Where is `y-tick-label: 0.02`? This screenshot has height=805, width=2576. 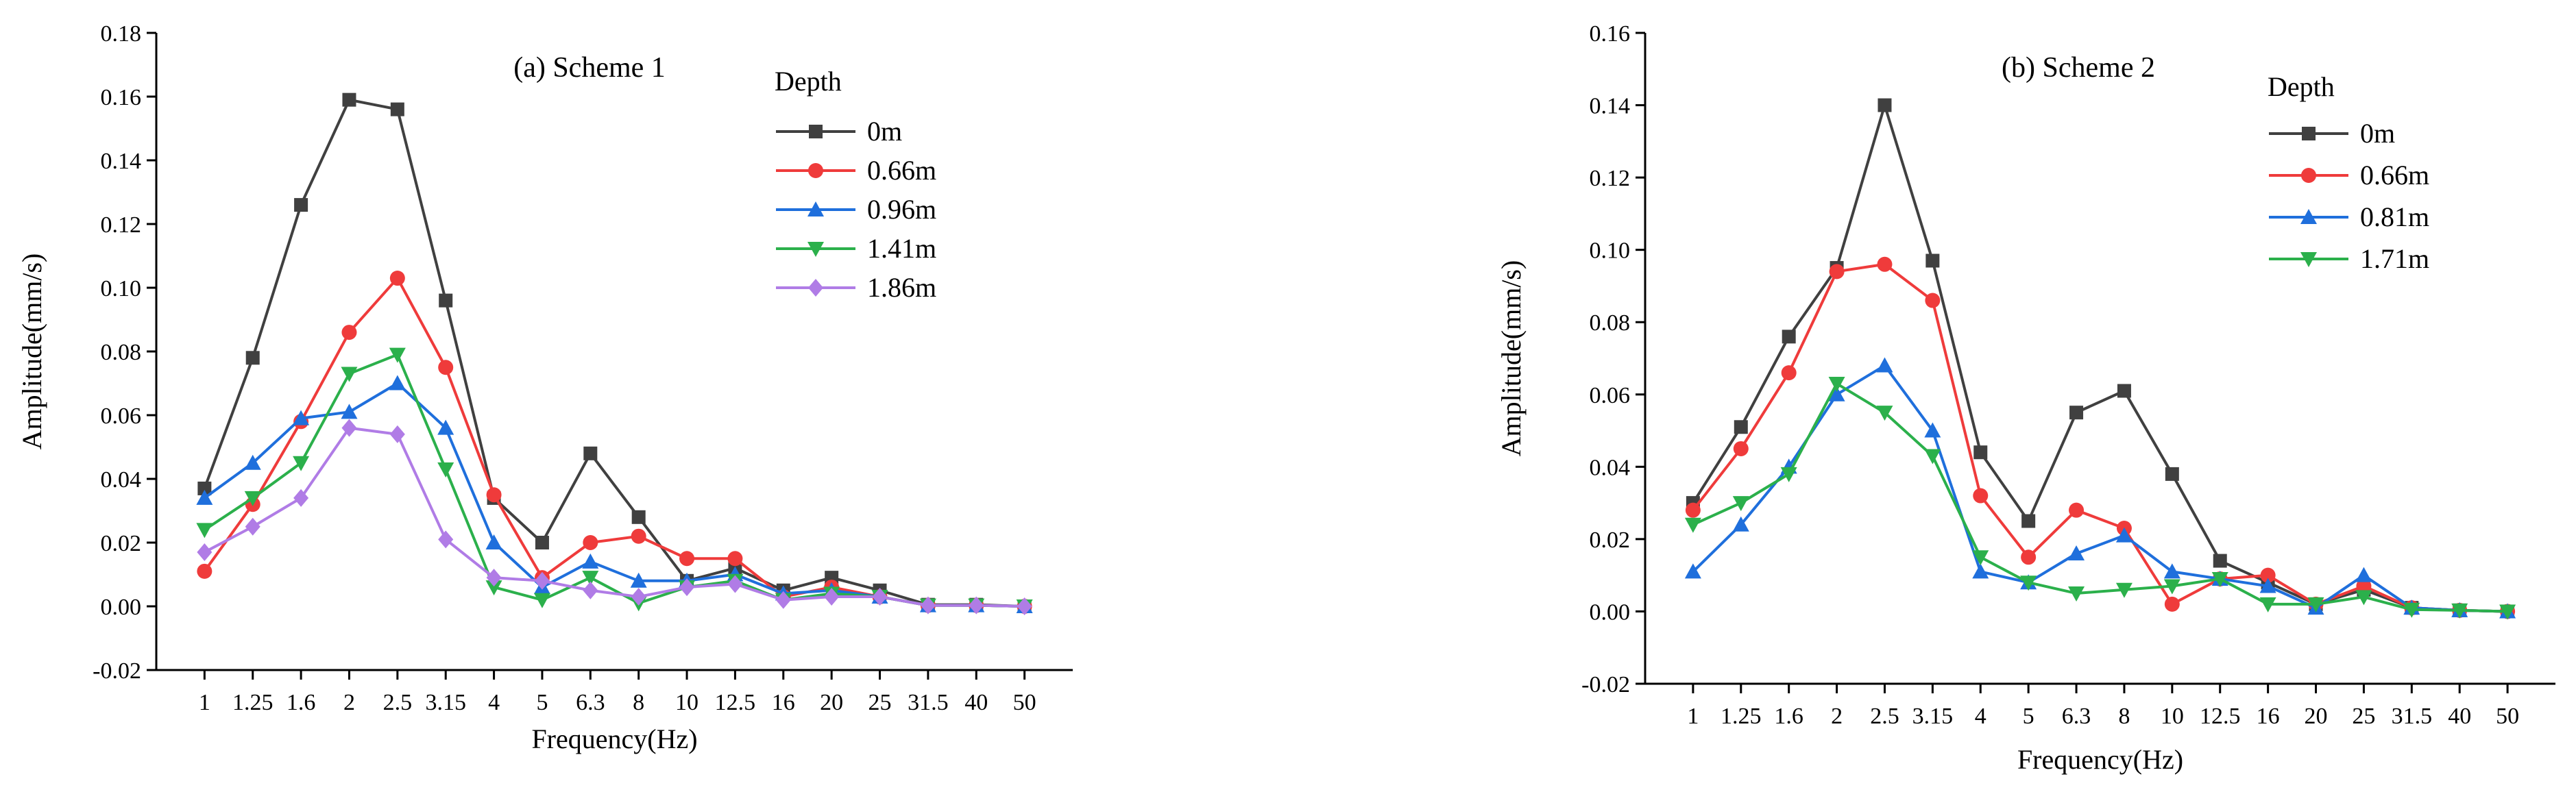 y-tick-label: 0.02 is located at coordinates (121, 543).